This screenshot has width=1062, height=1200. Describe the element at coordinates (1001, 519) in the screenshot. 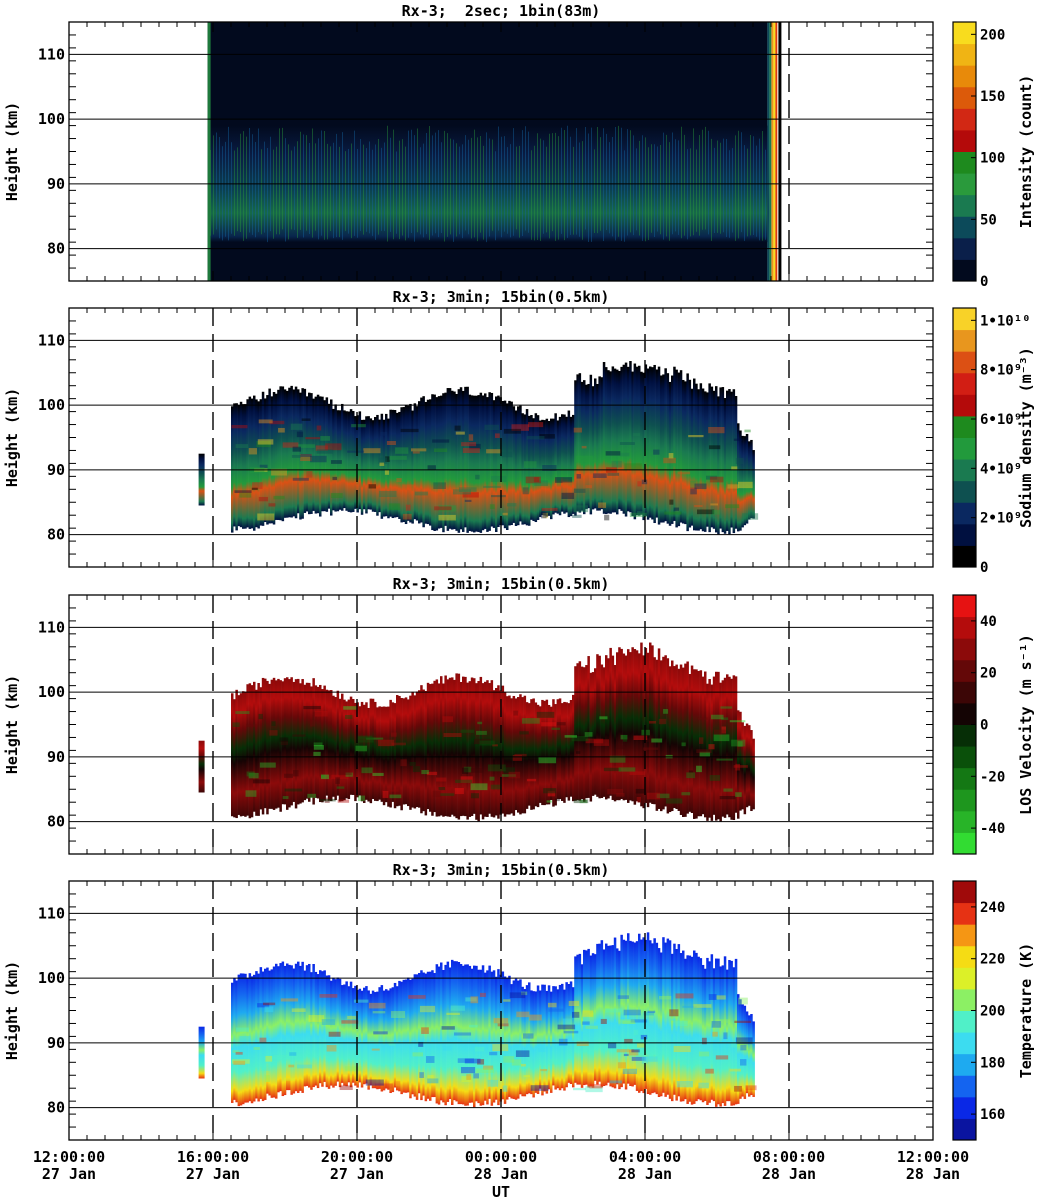

I see `colorbar-tick-label: 2•10⁹` at that location.